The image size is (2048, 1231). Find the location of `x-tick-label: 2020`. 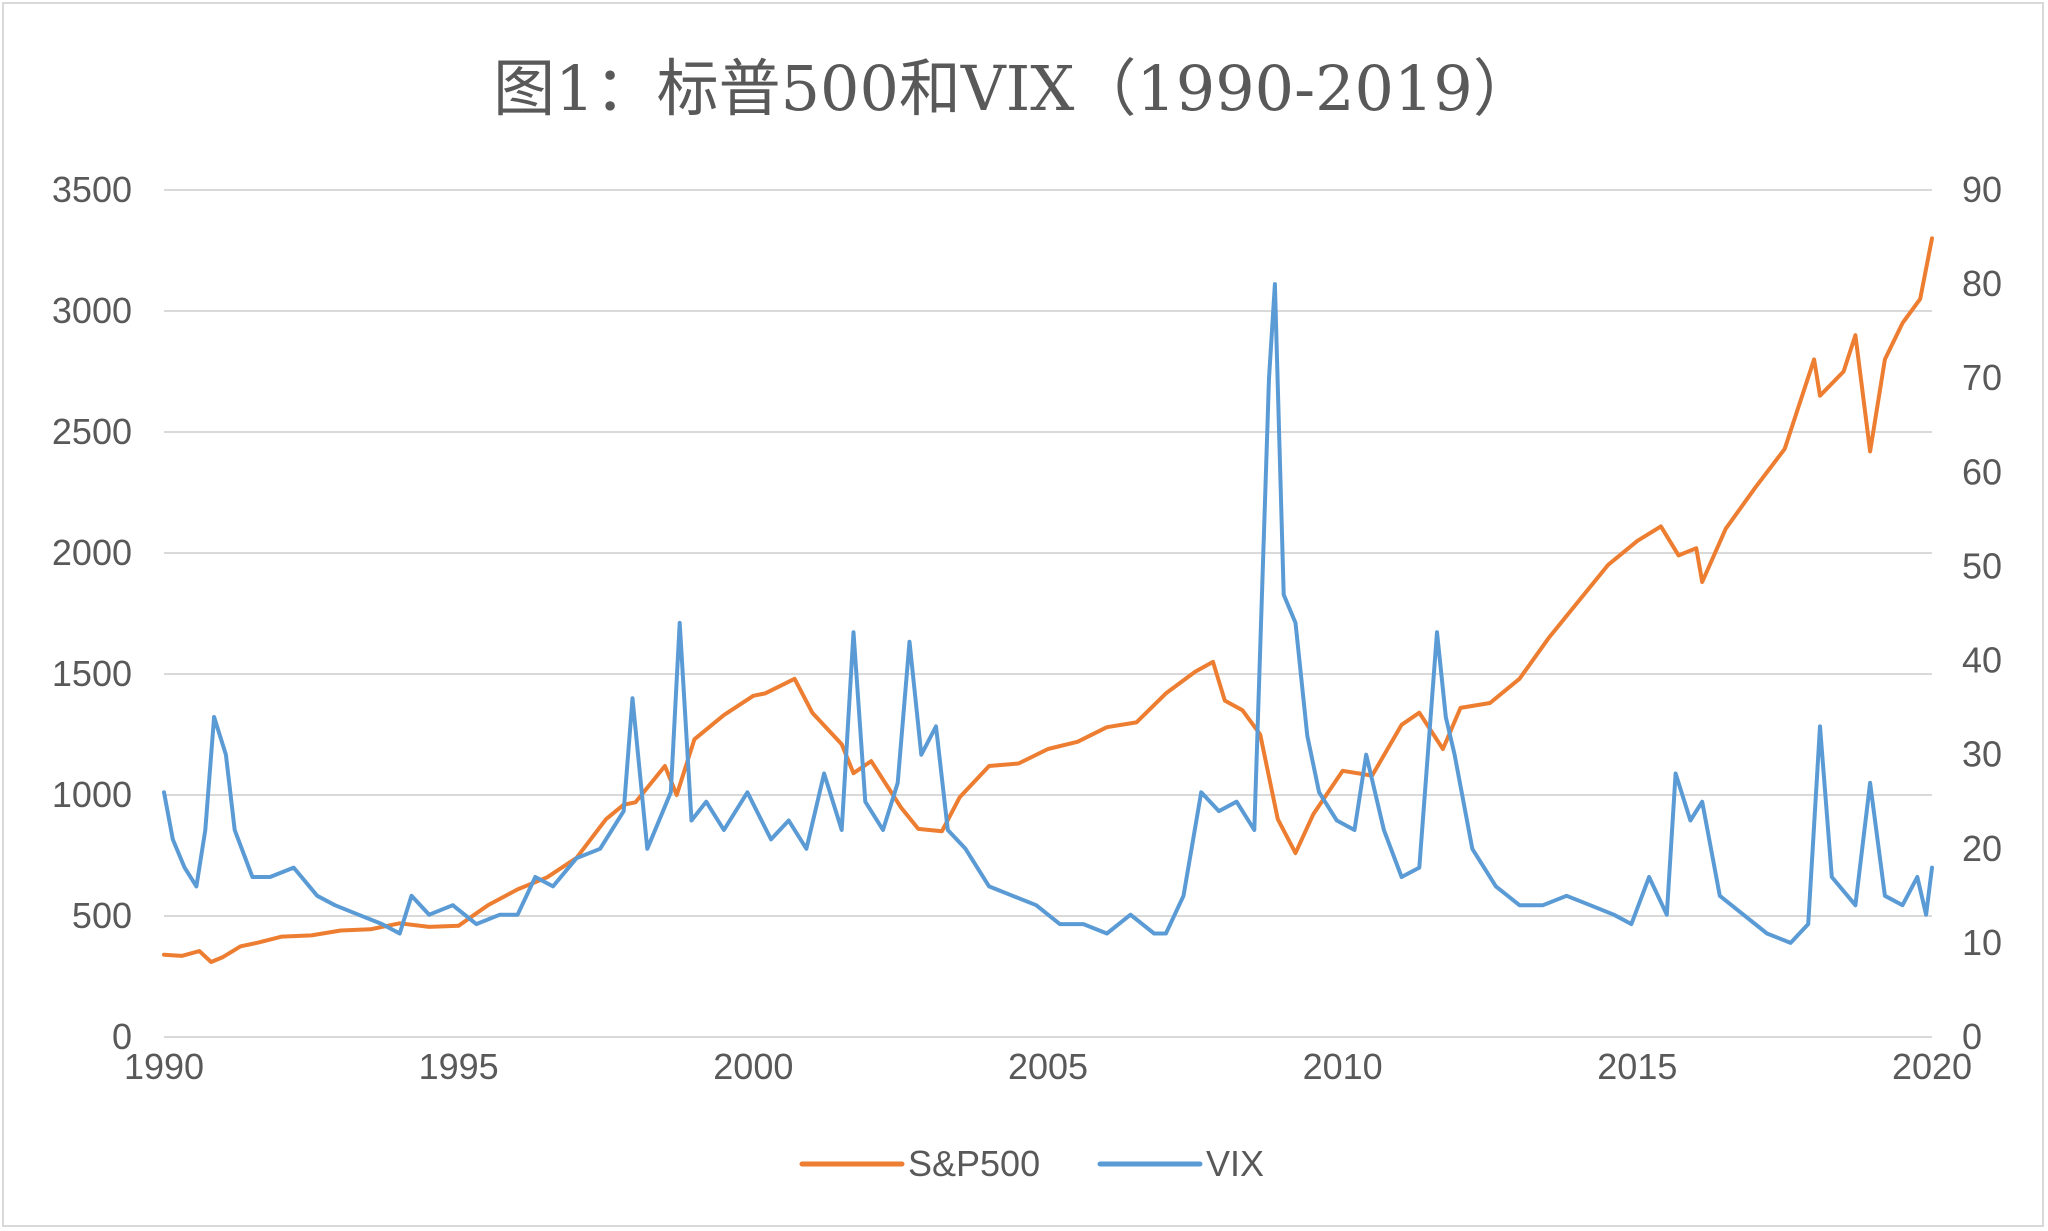

x-tick-label: 2020 is located at coordinates (1932, 1066).